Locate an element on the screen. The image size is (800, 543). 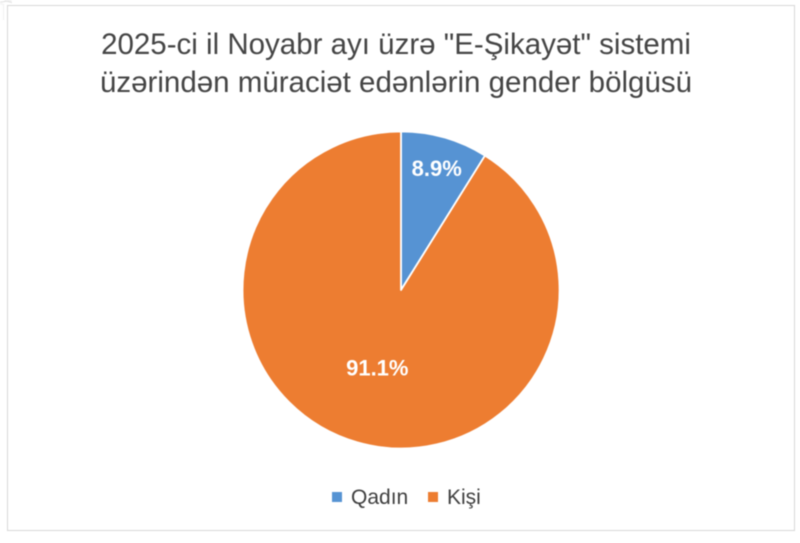
svg-text: 8.9% is located at coordinates (437, 168).